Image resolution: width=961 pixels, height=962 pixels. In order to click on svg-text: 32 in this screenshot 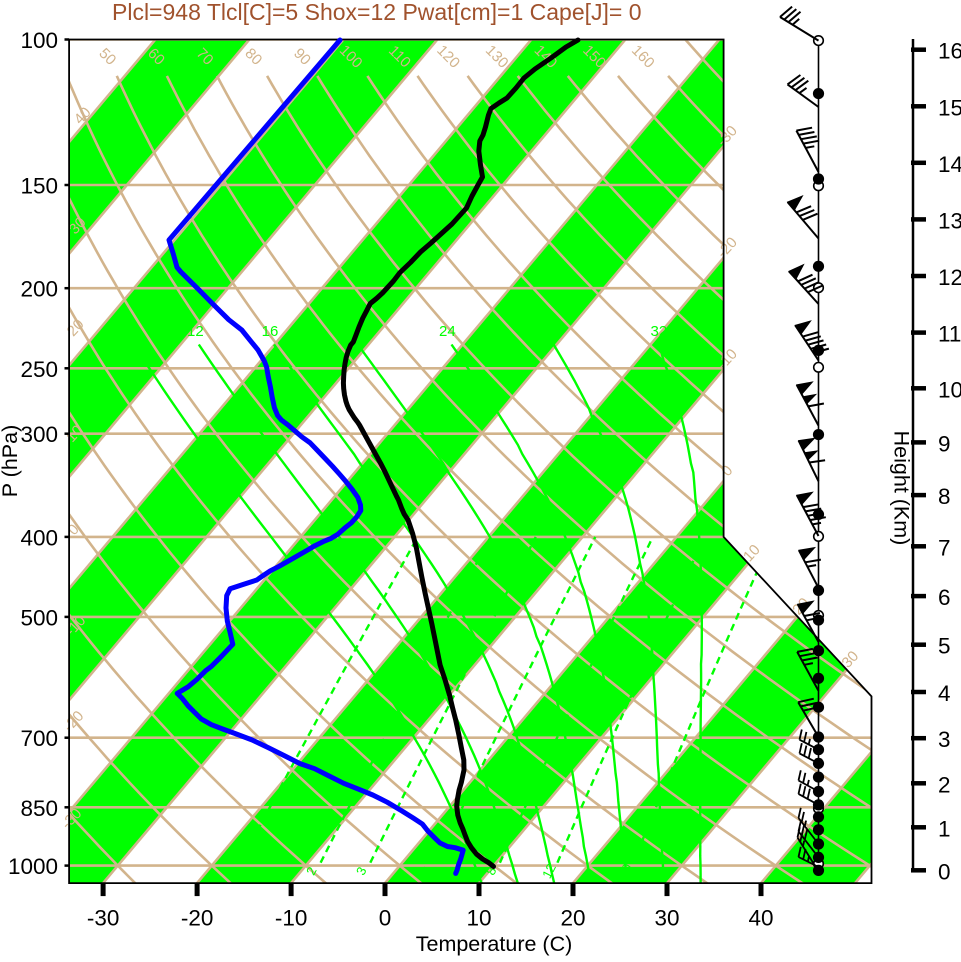, I will do `click(659, 331)`.